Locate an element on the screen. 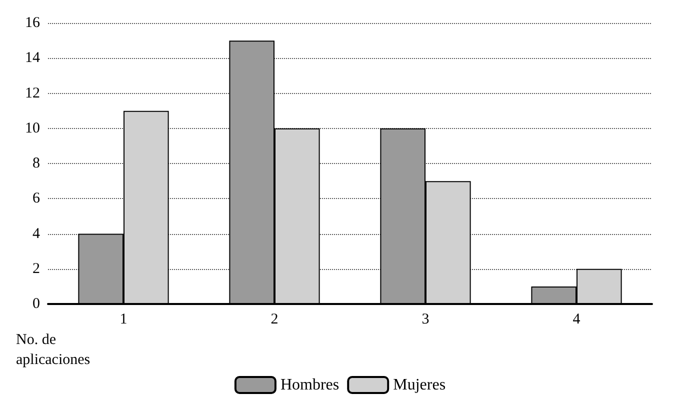  y-tick-label: 6 is located at coordinates (36, 198).